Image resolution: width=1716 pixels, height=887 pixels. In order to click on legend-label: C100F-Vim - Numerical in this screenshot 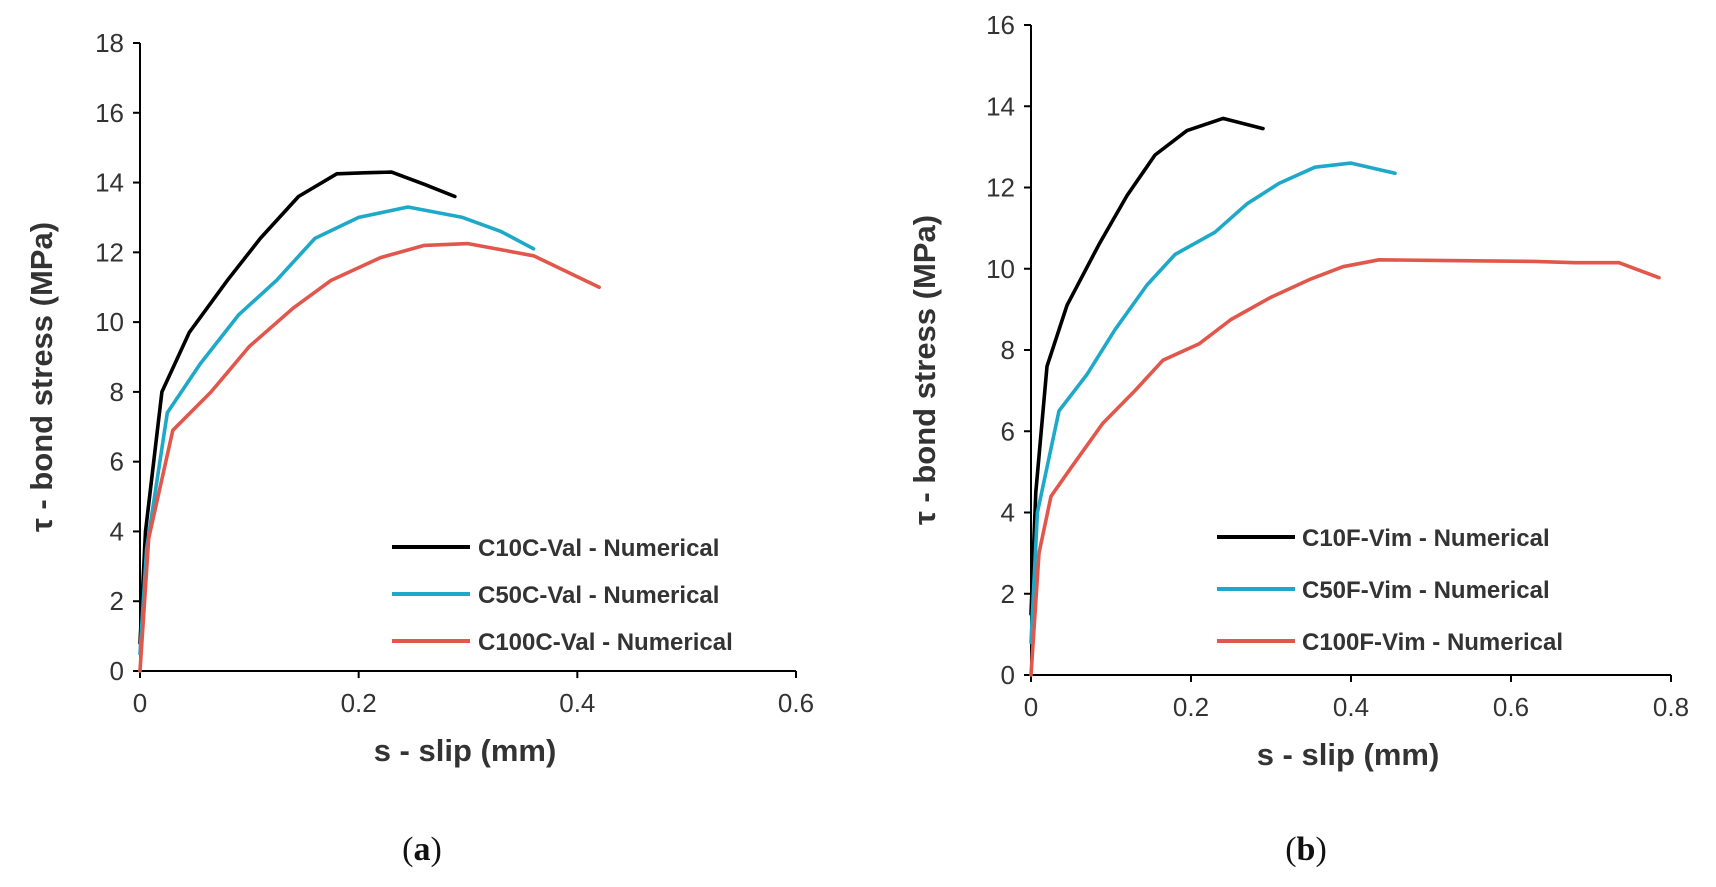, I will do `click(1432, 642)`.